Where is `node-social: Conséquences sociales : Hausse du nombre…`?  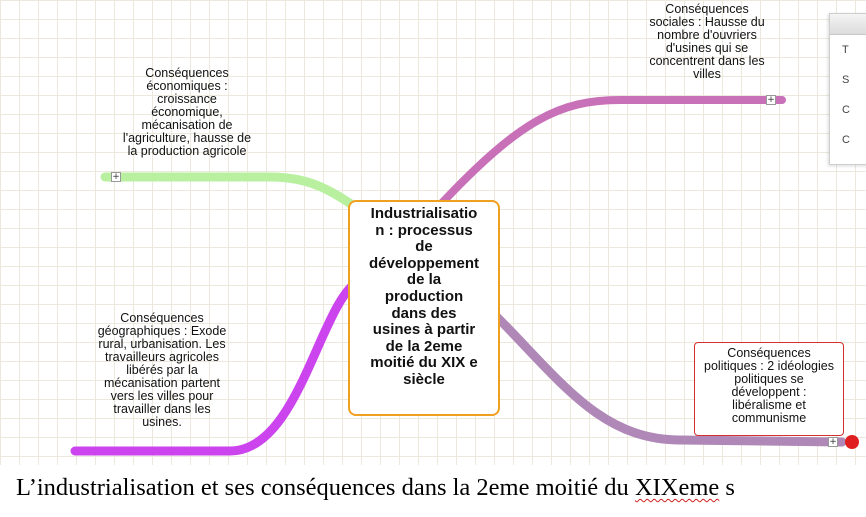
node-social: Conséquences sociales : Hausse du nombre… is located at coordinates (707, 41).